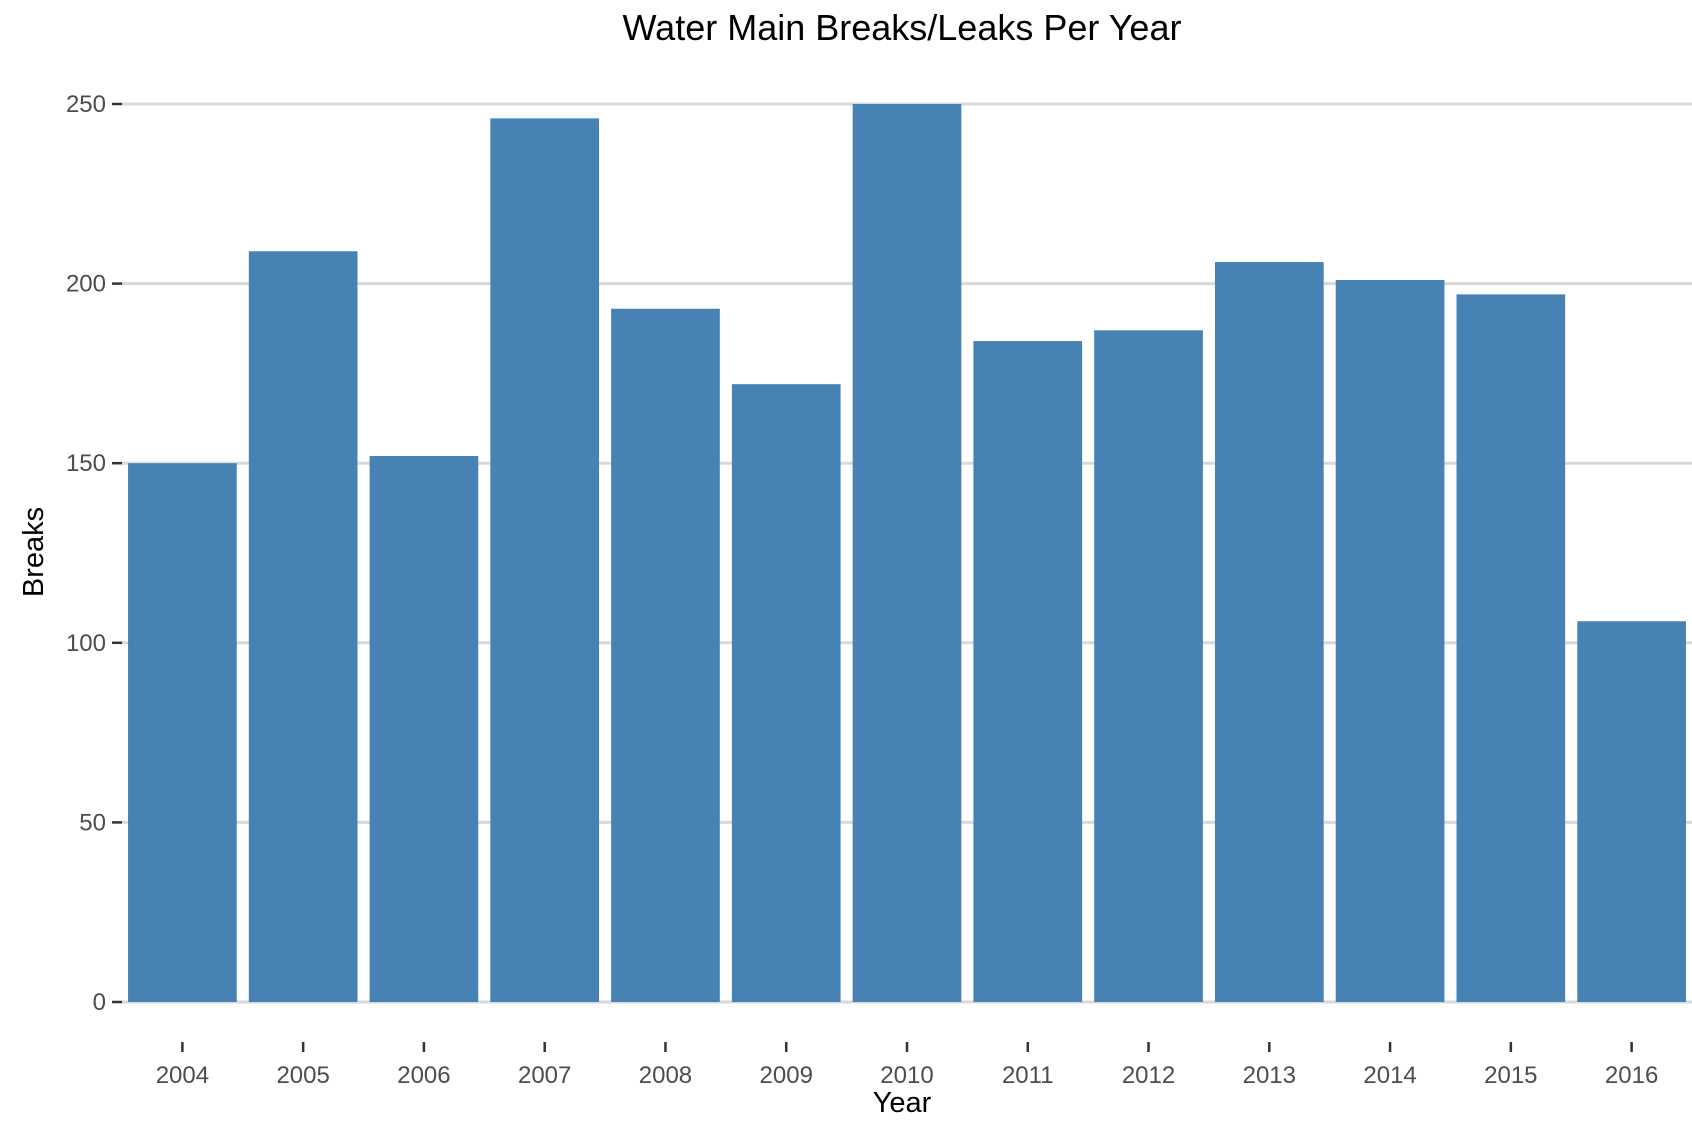 The height and width of the screenshot is (1134, 1692). I want to click on x-tick-label-2016: 2016, so click(1631, 1075).